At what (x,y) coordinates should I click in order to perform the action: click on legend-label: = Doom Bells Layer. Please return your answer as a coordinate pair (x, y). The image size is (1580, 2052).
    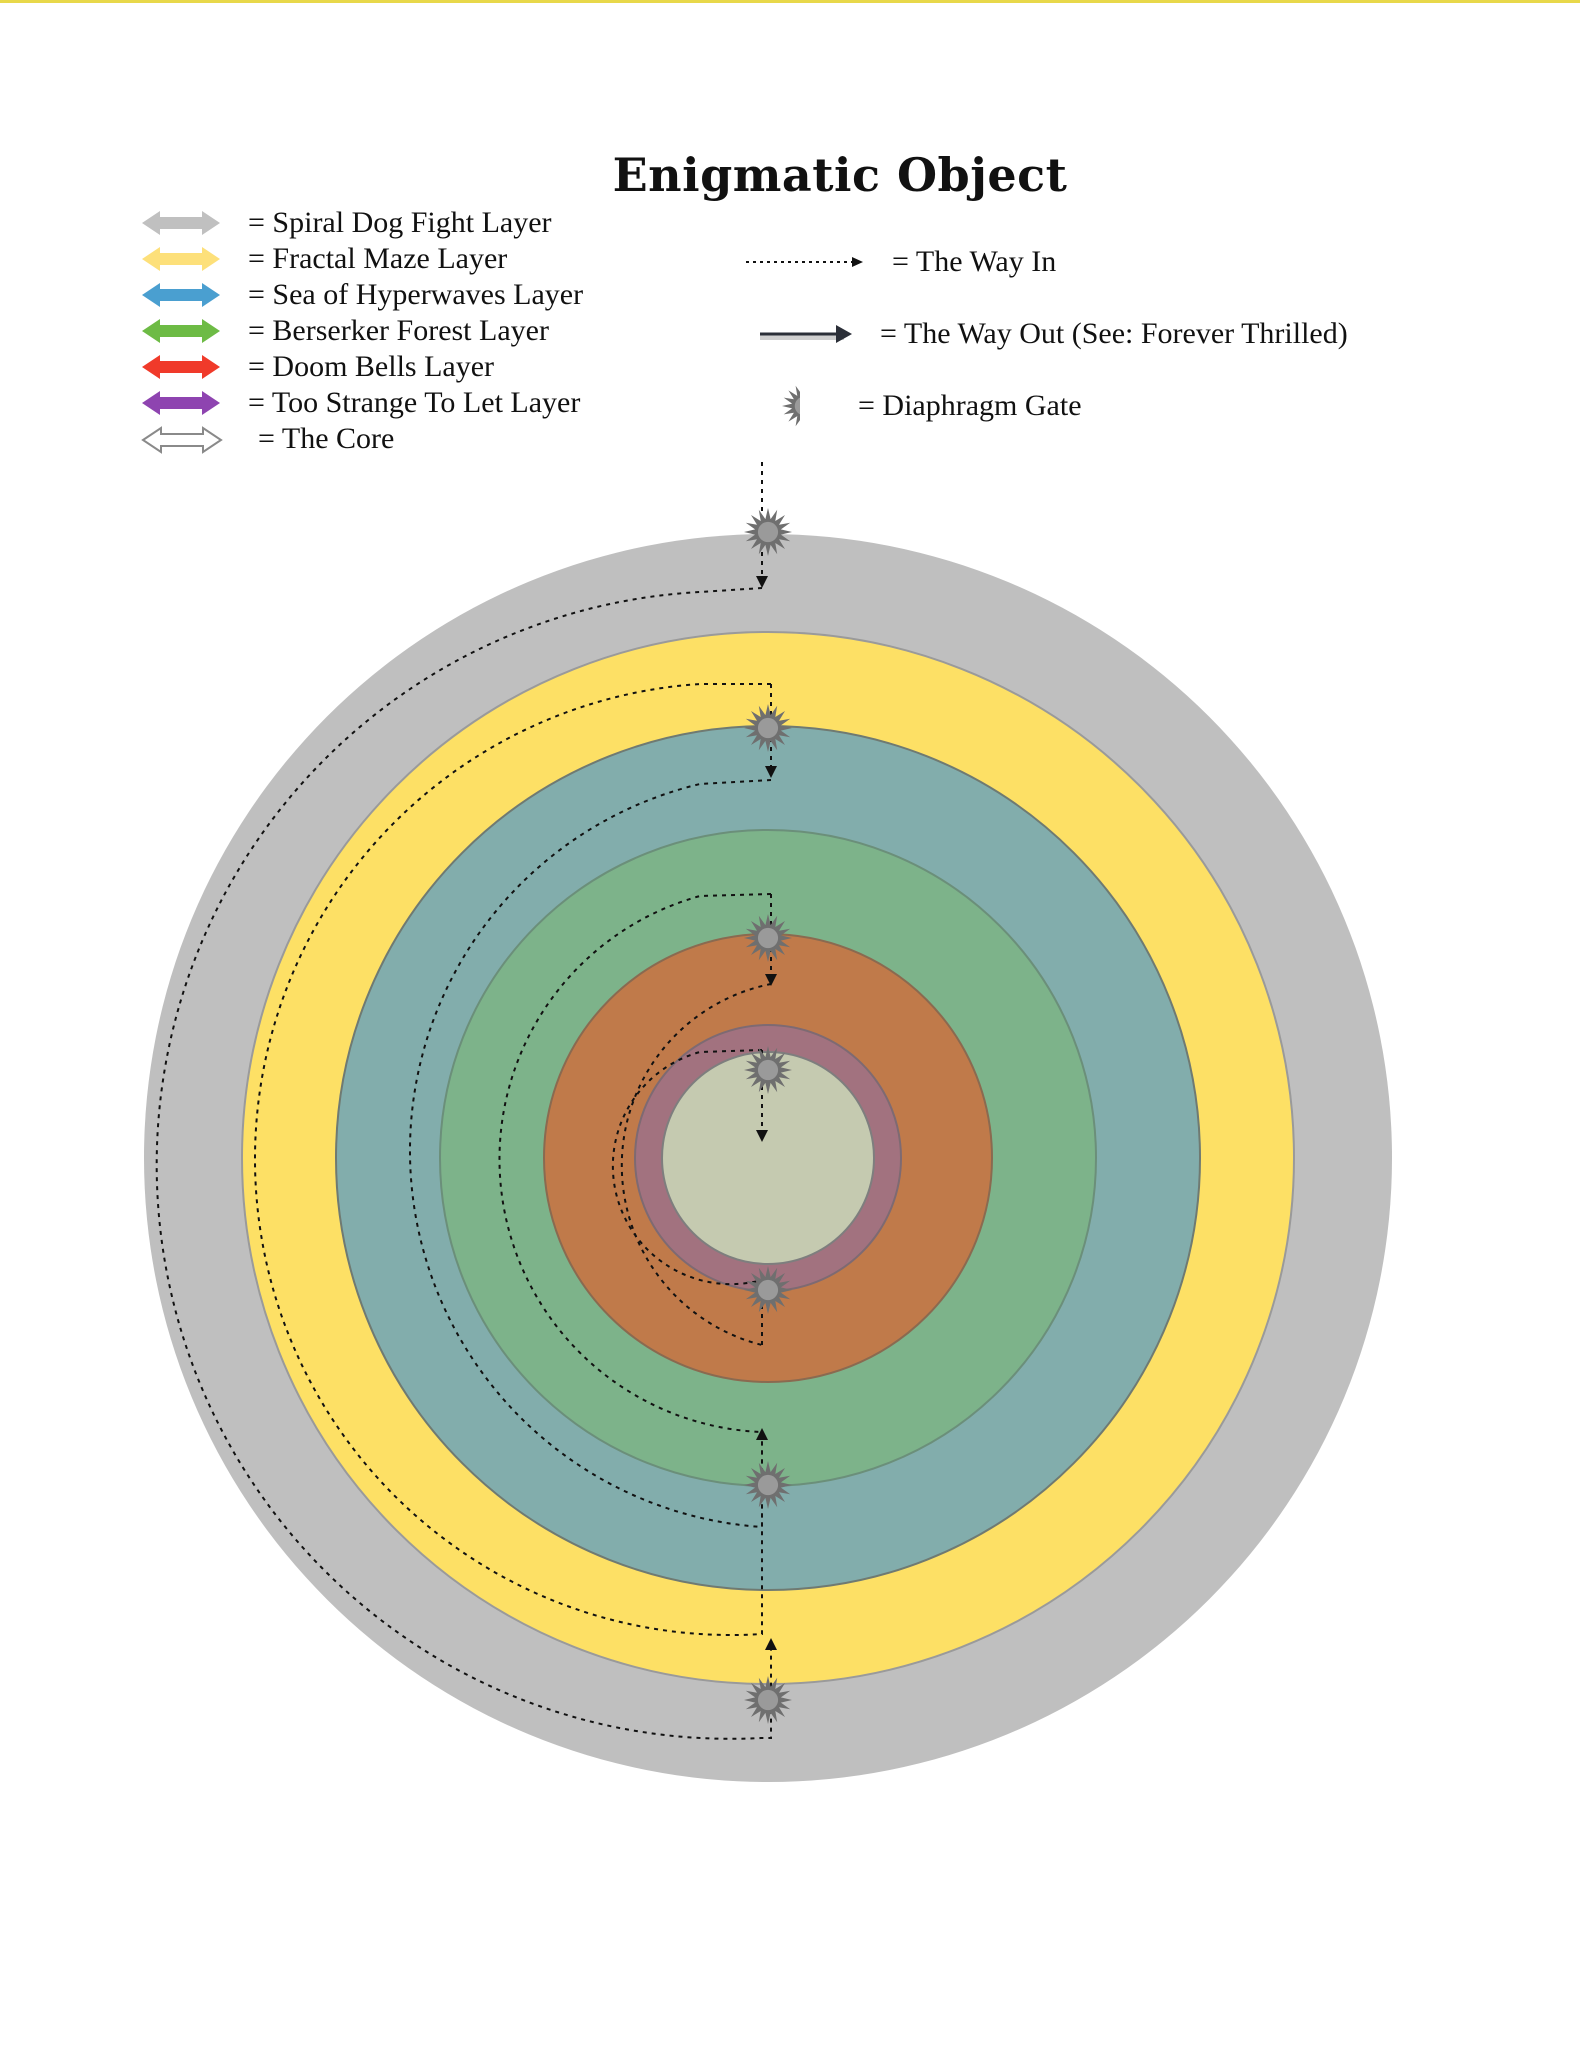
    Looking at the image, I should click on (371, 366).